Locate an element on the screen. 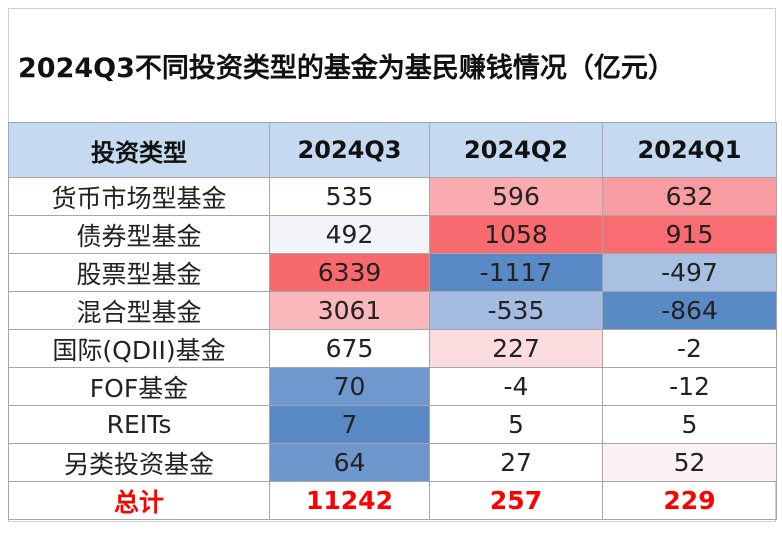 This screenshot has width=782, height=538. value-cell: 64 is located at coordinates (349, 462).